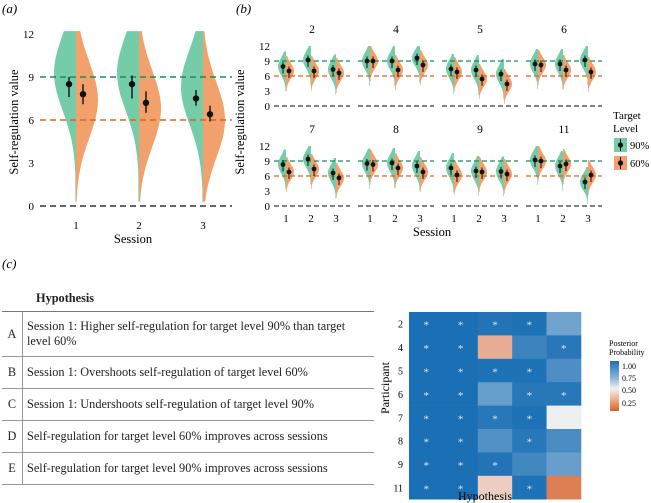 This screenshot has width=651, height=503. I want to click on hypothesis-label: A, so click(12, 334).